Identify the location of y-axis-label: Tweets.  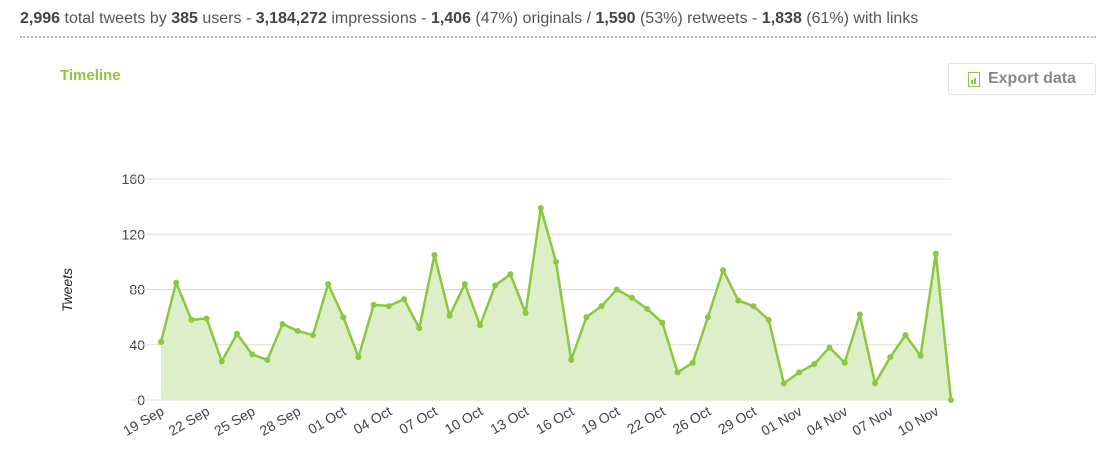
(67, 290).